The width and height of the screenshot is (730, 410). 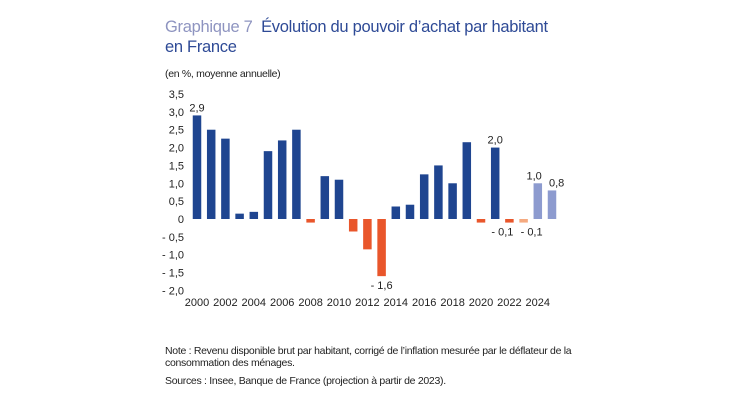 I want to click on y-tick-label: 2,0, so click(x=176, y=149).